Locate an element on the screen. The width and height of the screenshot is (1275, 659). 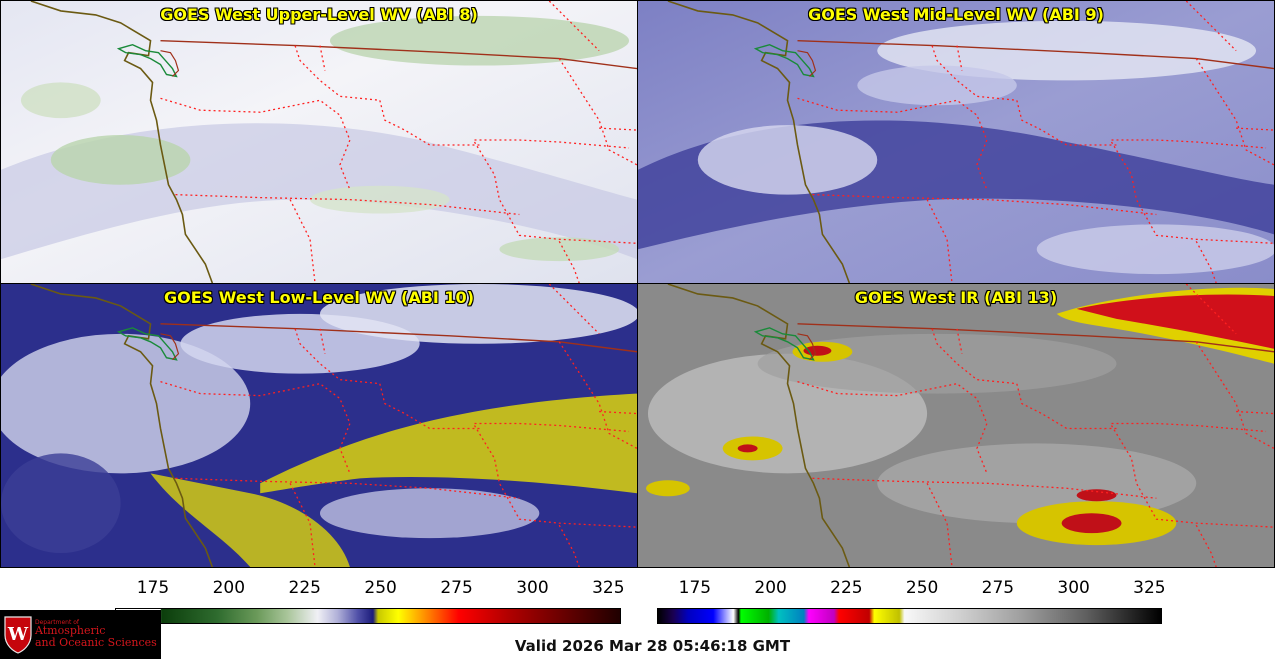
mid-level-wv-title: GOES West Mid-Level WV (ABI 9) is located at coordinates (956, 14).